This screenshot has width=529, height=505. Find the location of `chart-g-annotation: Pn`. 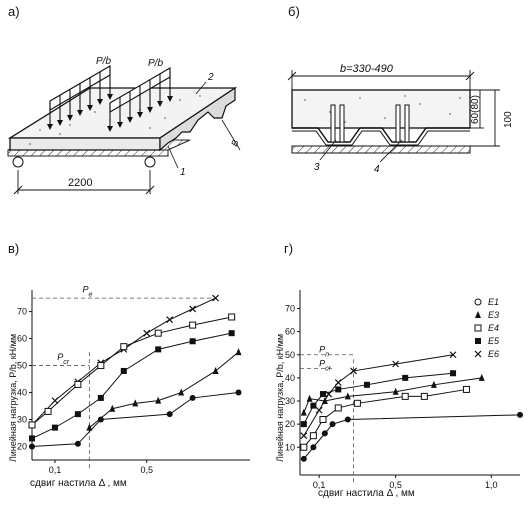

chart-g-annotation: Pn is located at coordinates (324, 351).